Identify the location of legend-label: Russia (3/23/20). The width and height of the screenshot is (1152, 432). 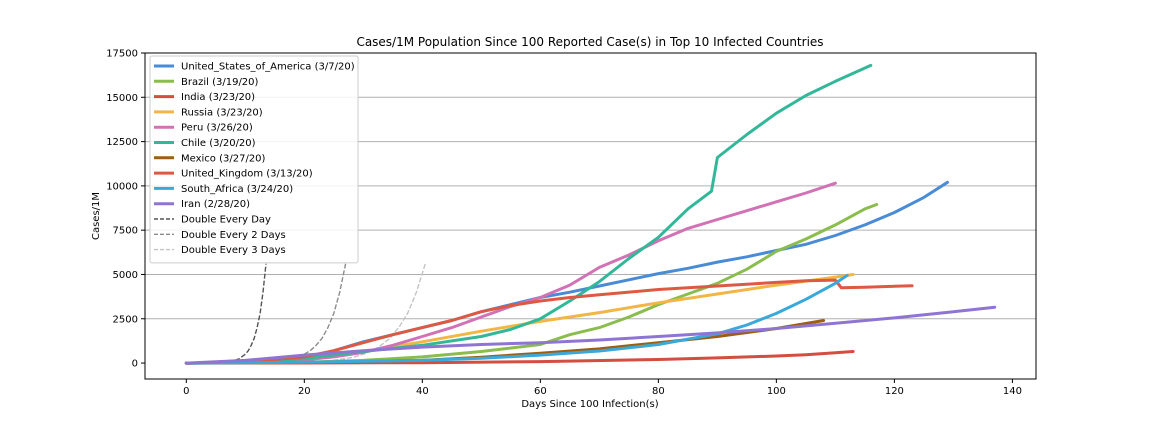
(222, 112).